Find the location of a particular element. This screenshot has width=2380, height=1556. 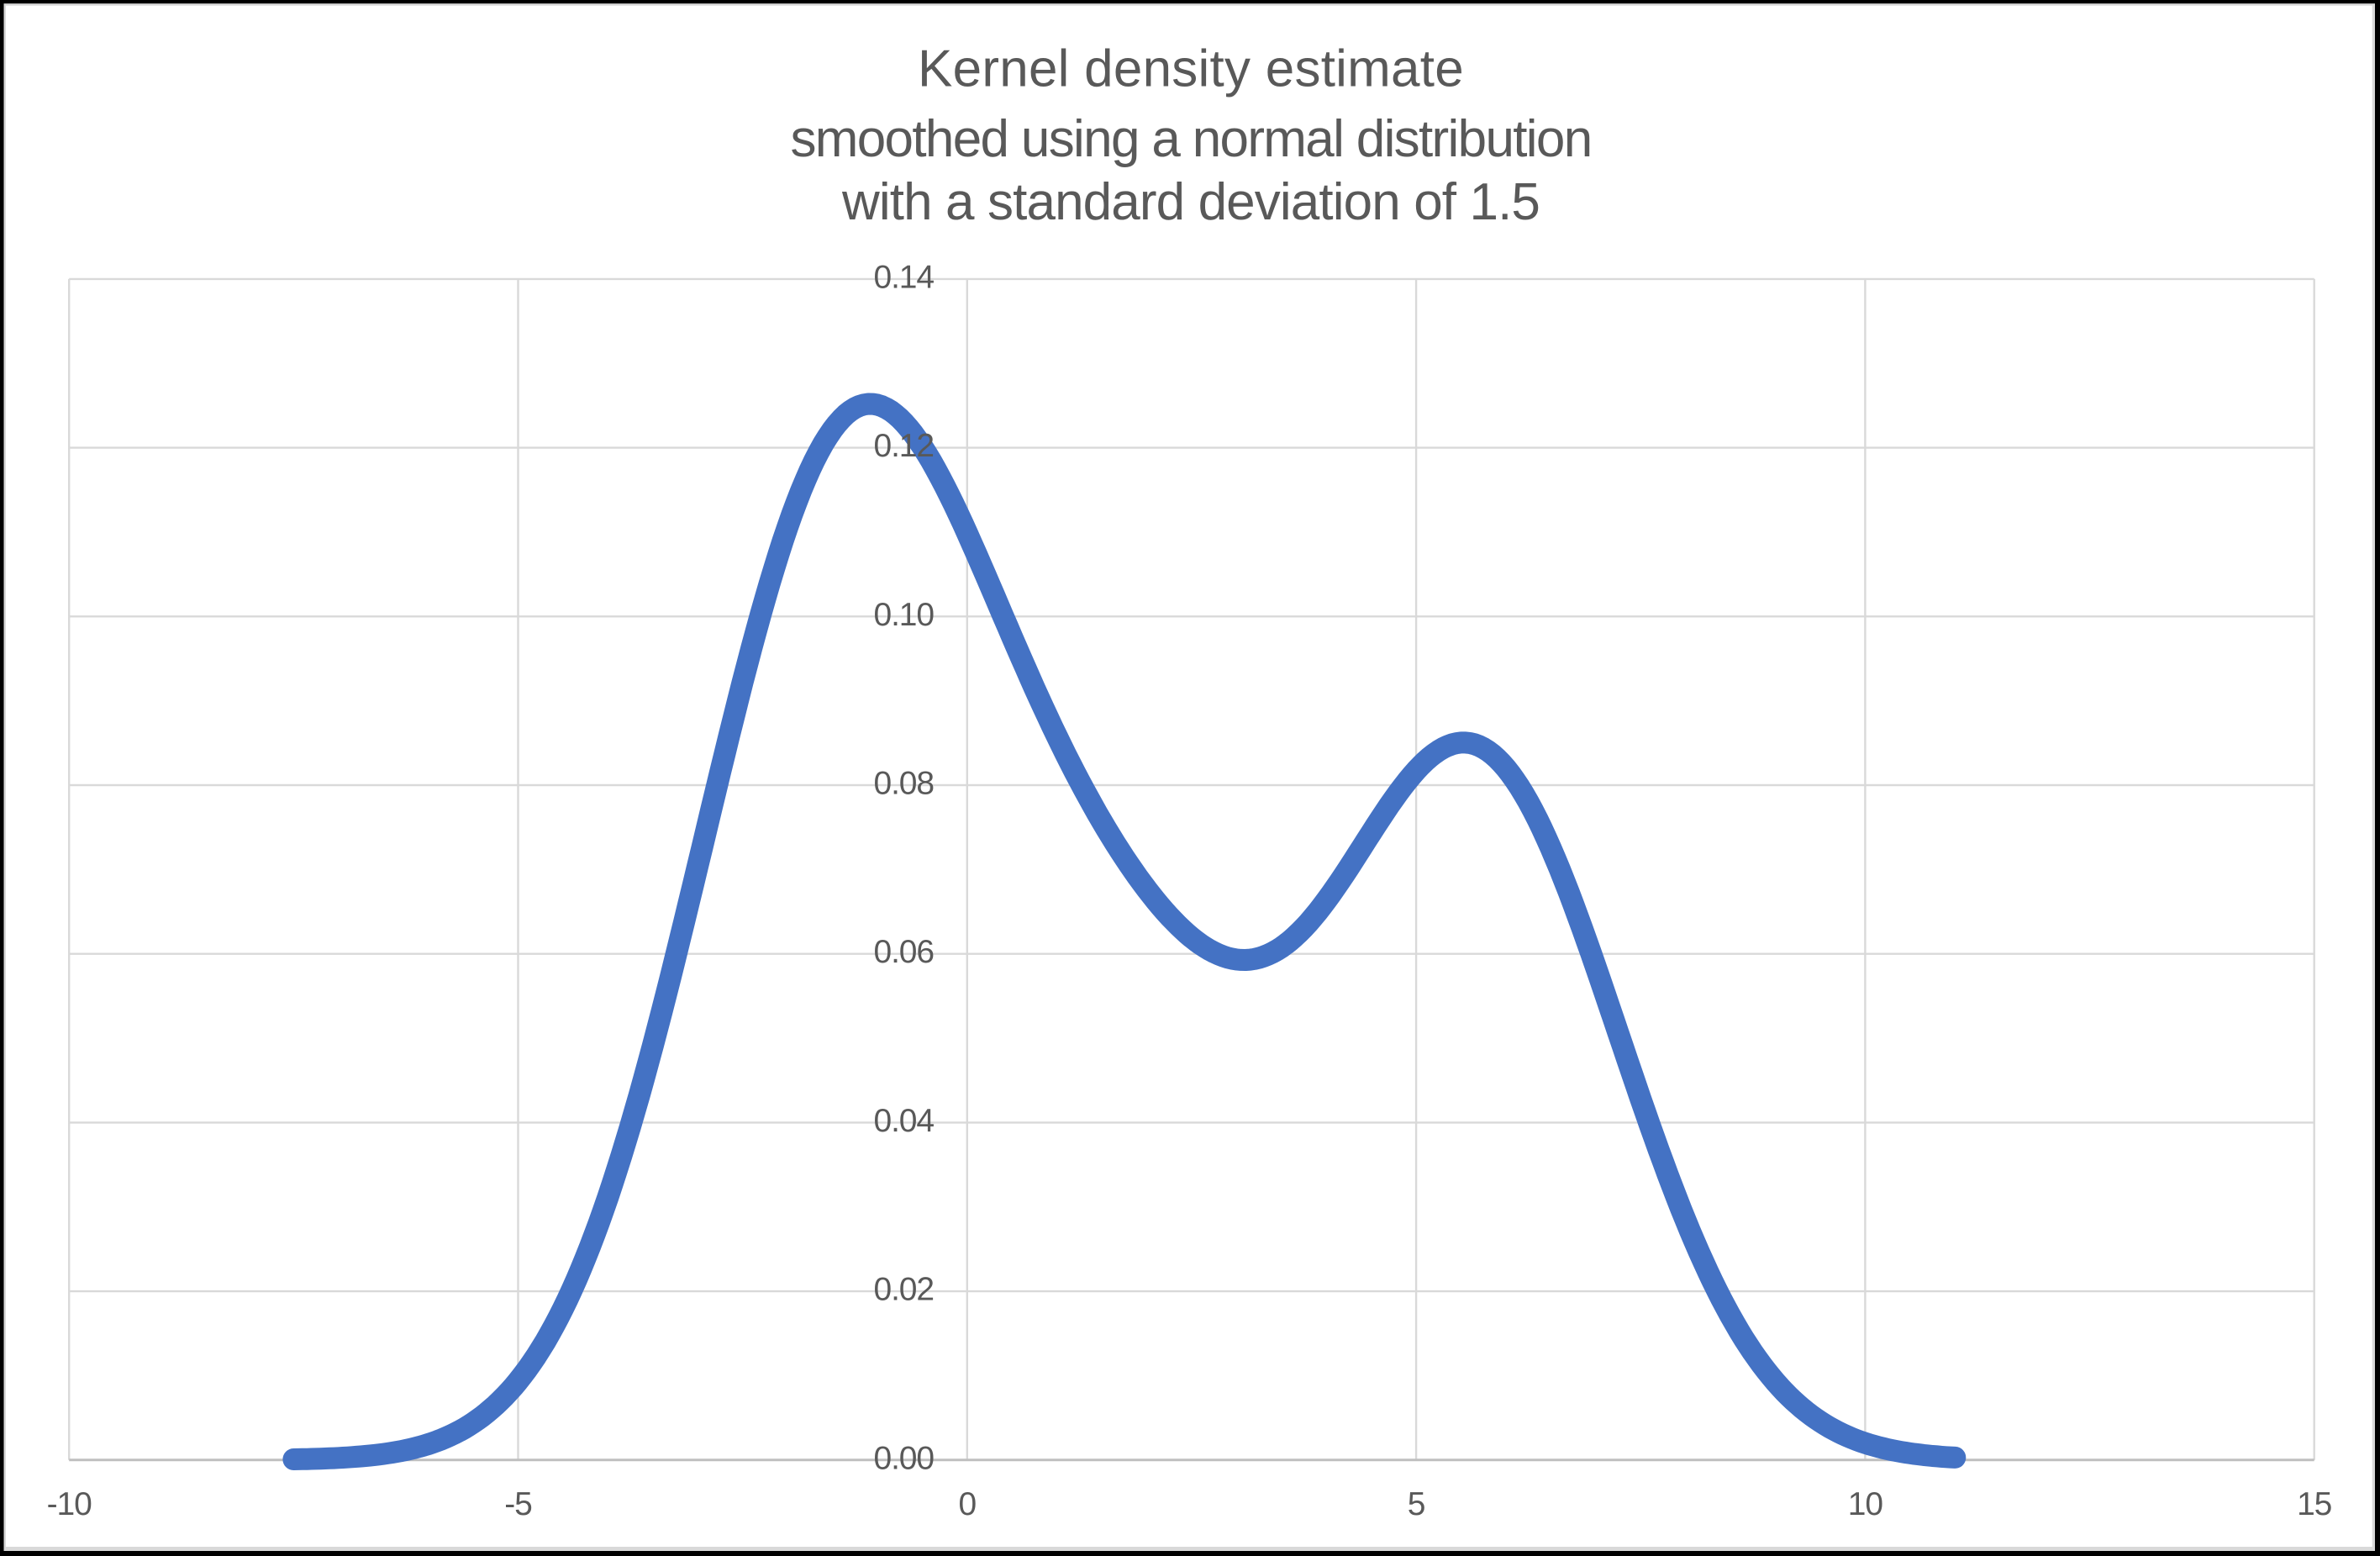

svg-text: 0.04 is located at coordinates (904, 1121).